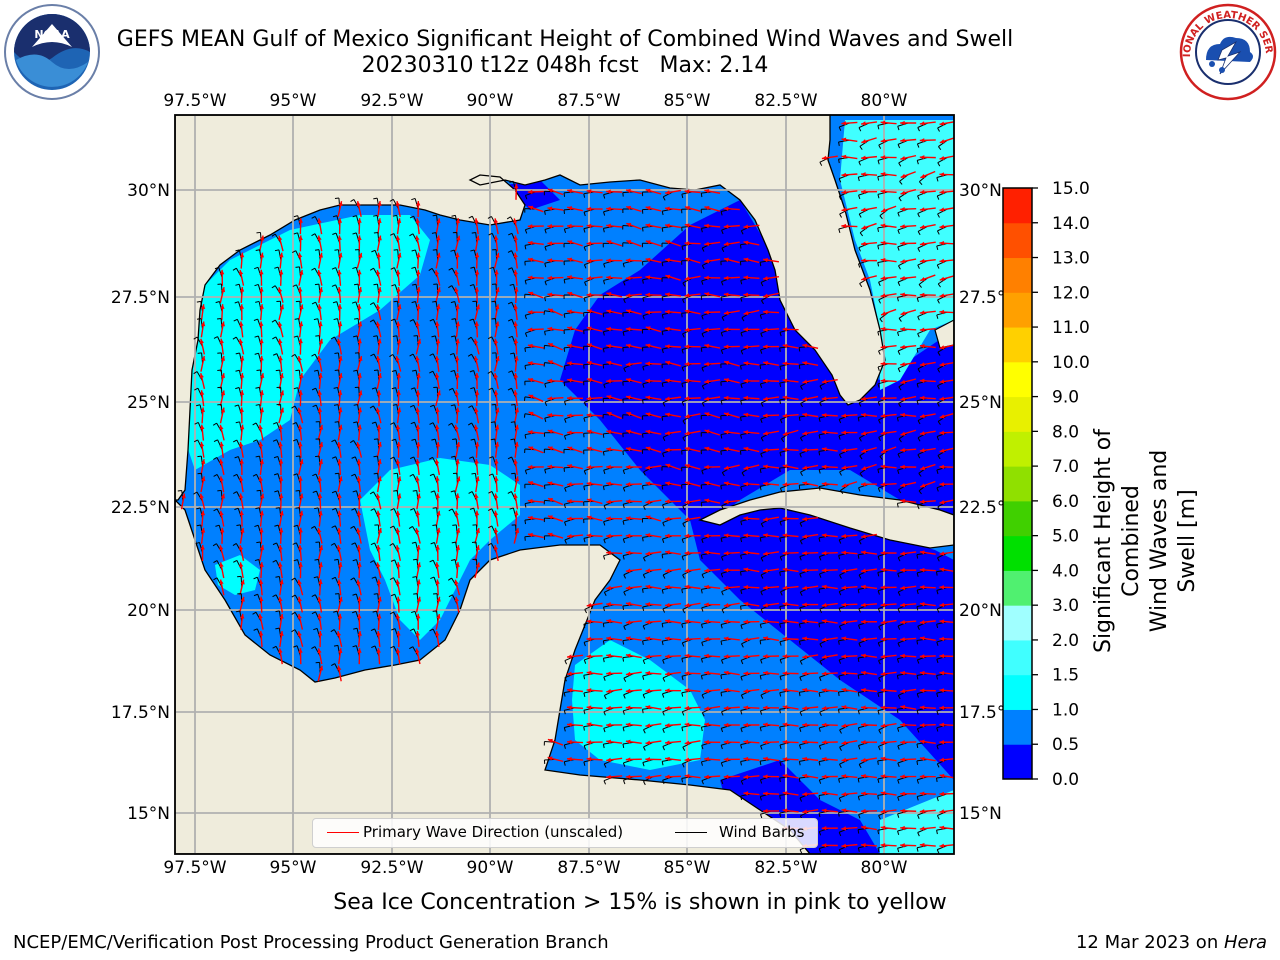 This screenshot has width=1280, height=960. Describe the element at coordinates (1071, 259) in the screenshot. I see `colorbar-tick-label: 13.0` at that location.